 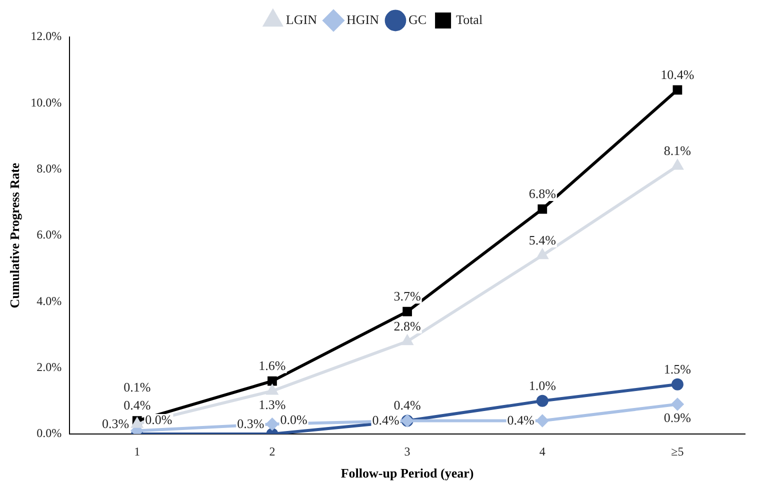 What do you see at coordinates (272, 365) in the screenshot?
I see `data-label: 1.6%` at bounding box center [272, 365].